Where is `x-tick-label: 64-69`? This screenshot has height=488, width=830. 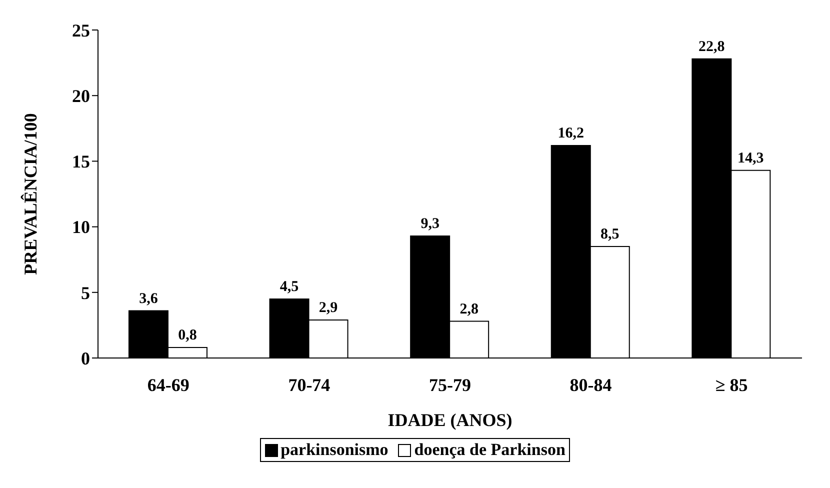
x-tick-label: 64-69 is located at coordinates (168, 384).